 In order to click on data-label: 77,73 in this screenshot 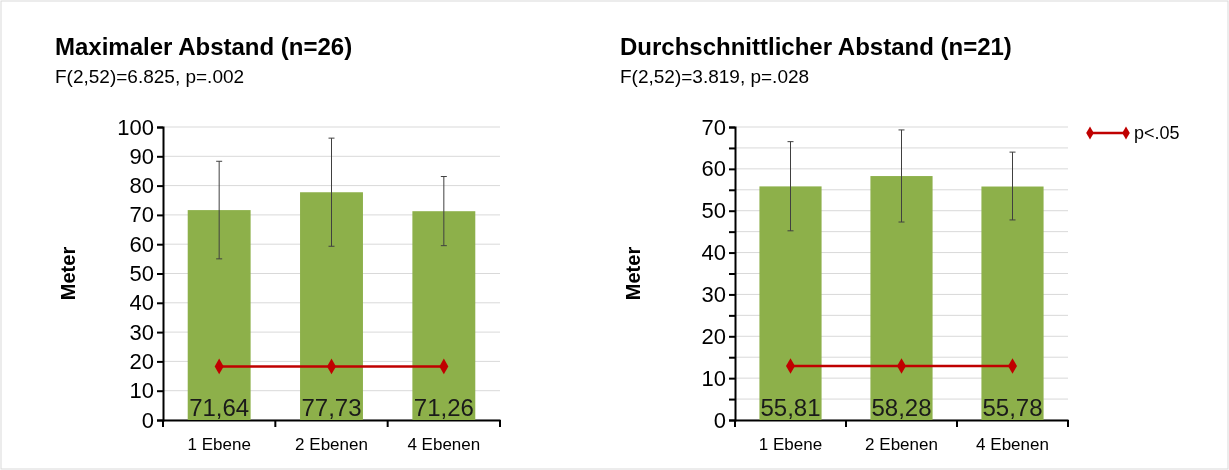, I will do `click(331, 407)`.